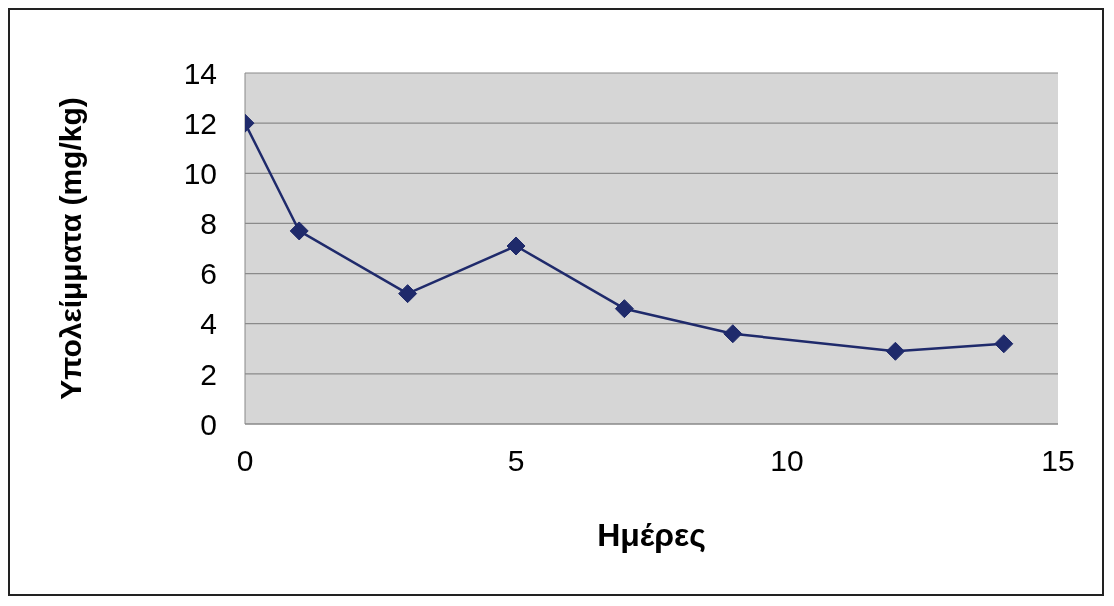 The height and width of the screenshot is (606, 1114). What do you see at coordinates (200, 123) in the screenshot?
I see `y-tick-label: 12` at bounding box center [200, 123].